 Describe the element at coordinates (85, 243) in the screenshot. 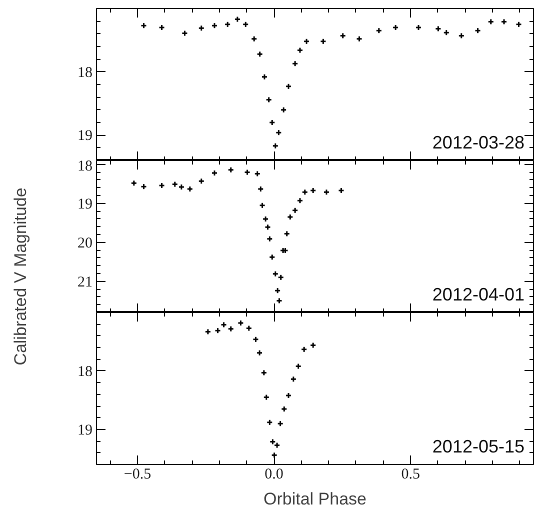

I see `y-tick-label: 20` at that location.